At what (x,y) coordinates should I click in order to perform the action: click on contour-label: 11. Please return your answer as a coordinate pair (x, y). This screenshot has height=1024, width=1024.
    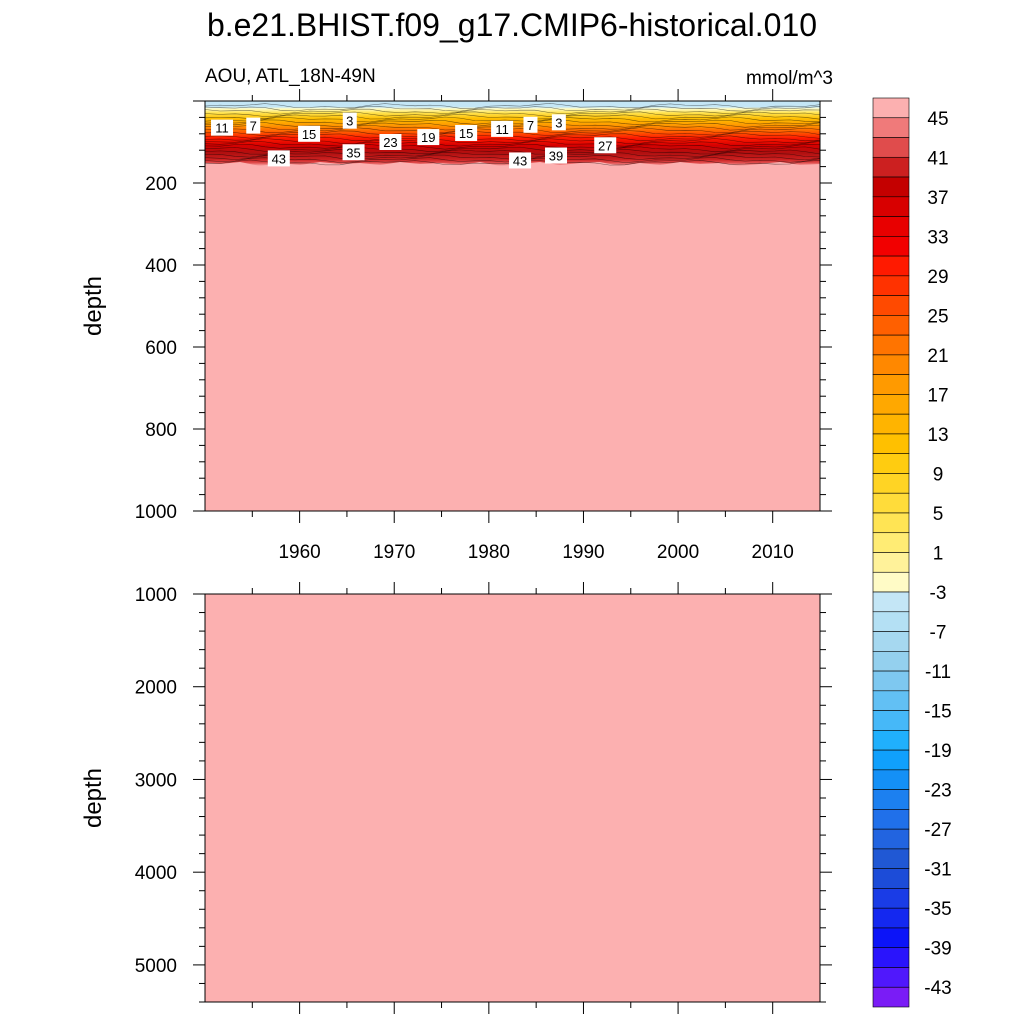
    Looking at the image, I should click on (222, 128).